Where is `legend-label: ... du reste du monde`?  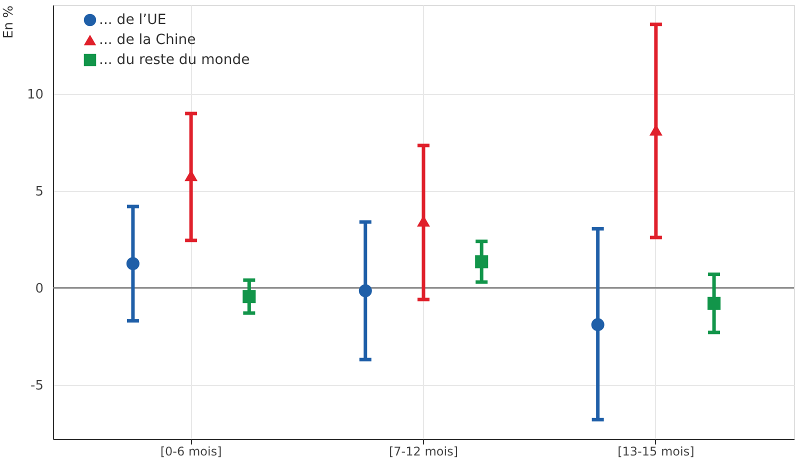
legend-label: ... du reste du monde is located at coordinates (174, 60).